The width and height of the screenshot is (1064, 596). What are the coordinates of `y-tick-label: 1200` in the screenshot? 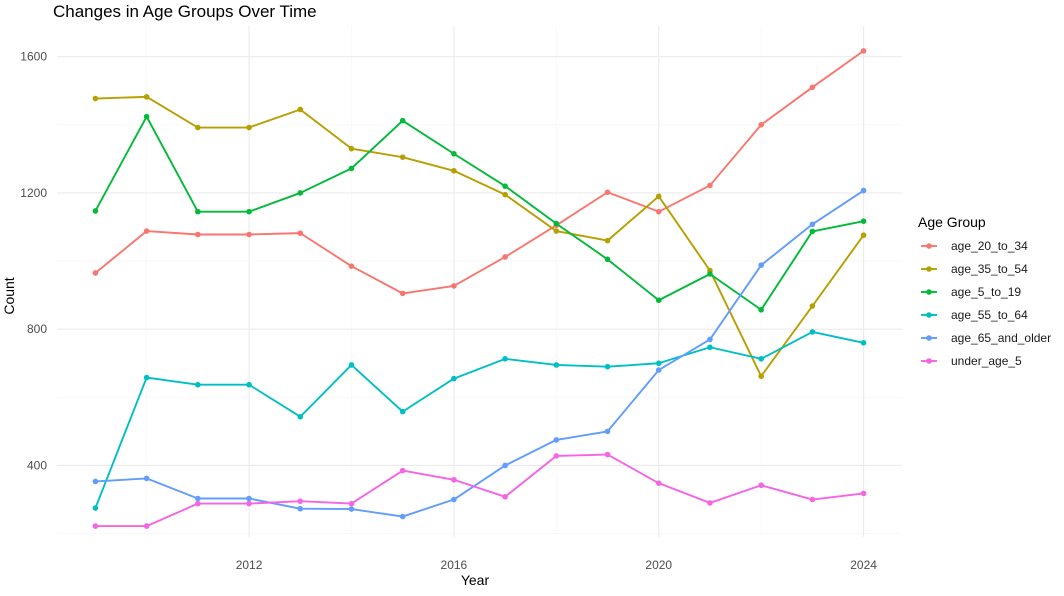 It's located at (33, 193).